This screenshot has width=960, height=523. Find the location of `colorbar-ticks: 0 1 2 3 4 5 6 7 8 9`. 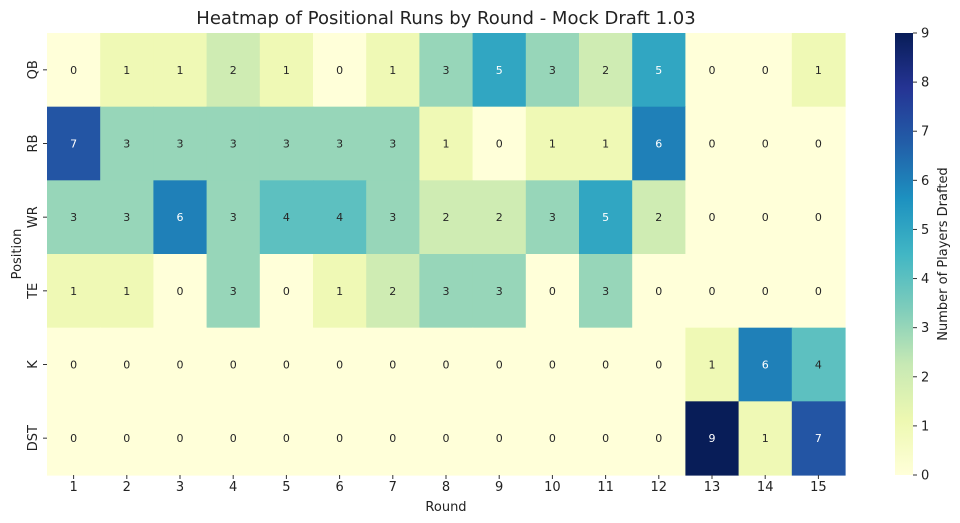

colorbar-ticks: 0 1 2 3 4 5 6 7 8 9 is located at coordinates (921, 255).